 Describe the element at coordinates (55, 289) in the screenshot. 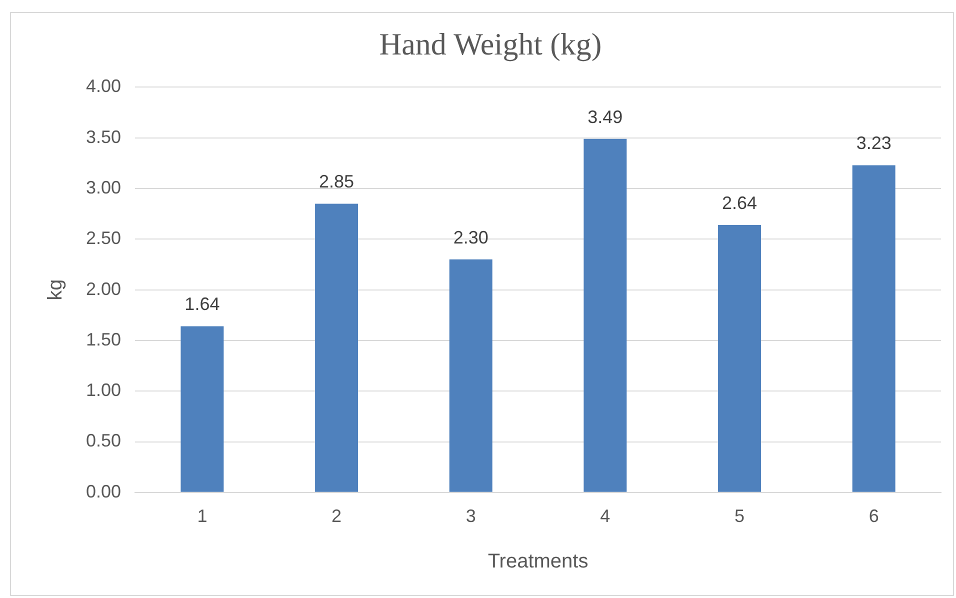

I see `y-axis-title: kg` at that location.